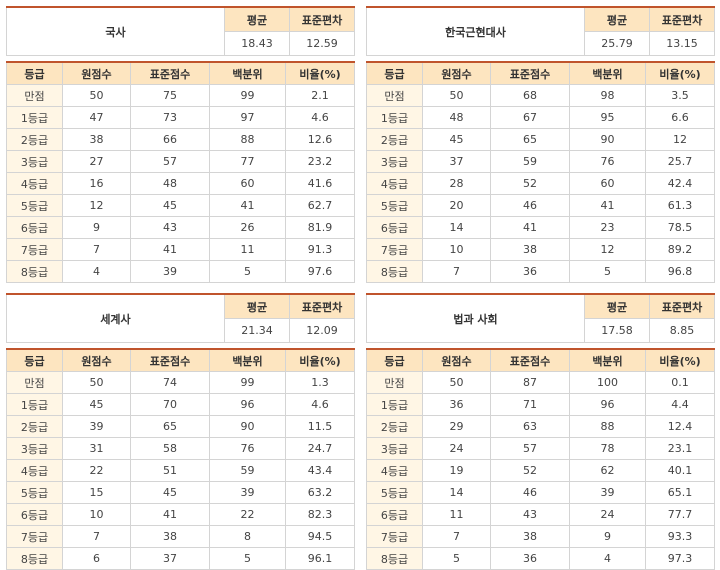  I want to click on ratio-cell: 3.5, so click(680, 95).